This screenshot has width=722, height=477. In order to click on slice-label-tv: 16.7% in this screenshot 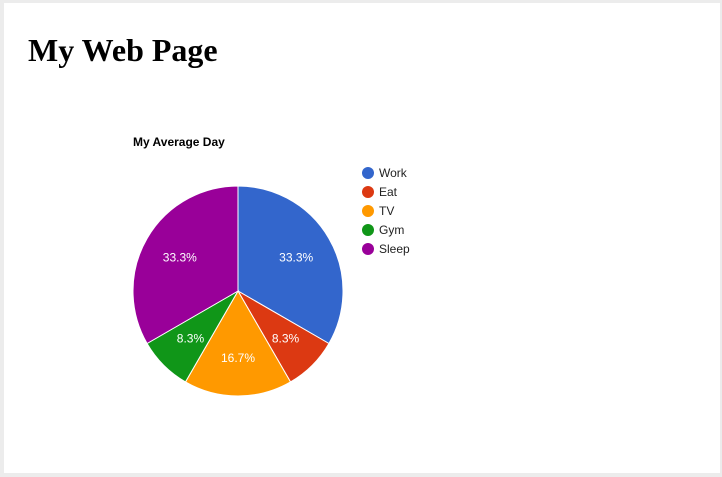, I will do `click(238, 358)`.